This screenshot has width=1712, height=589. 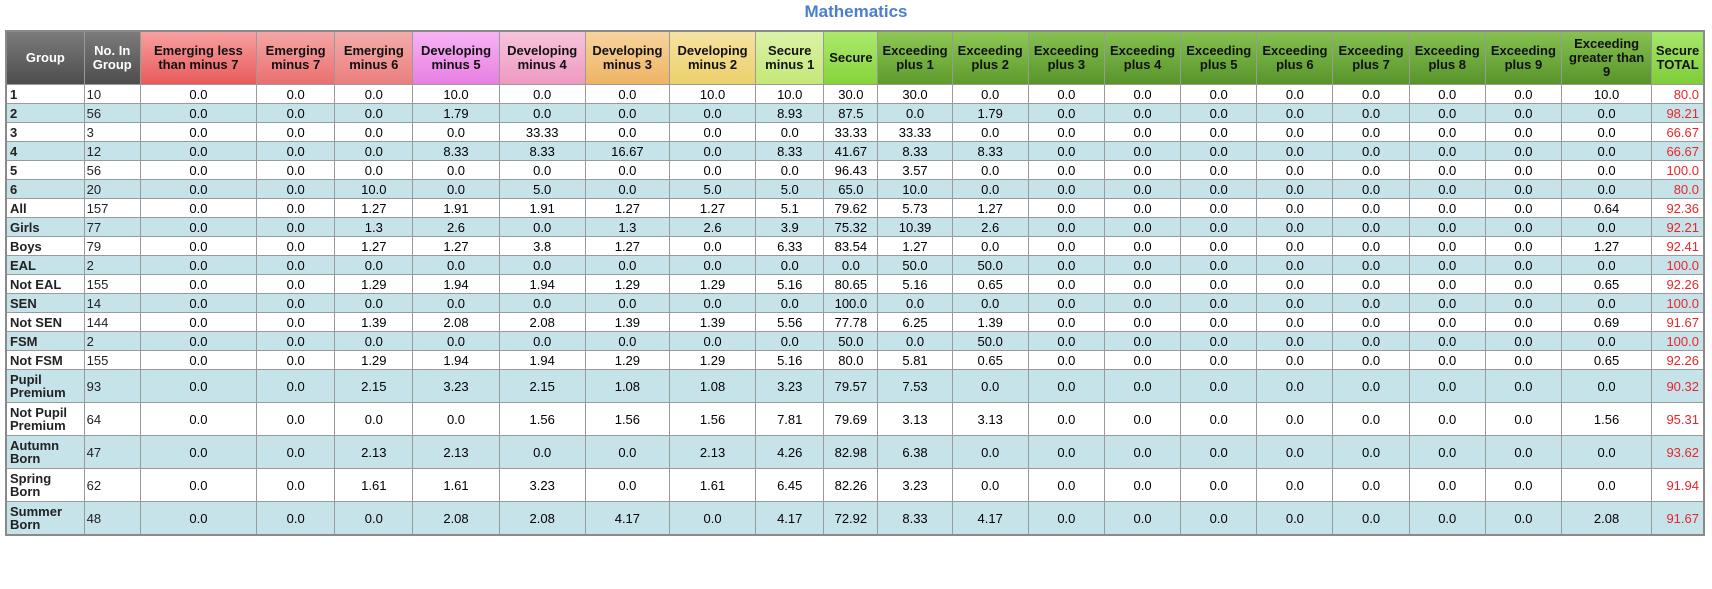 I want to click on group-cell: FSM, so click(x=45, y=341).